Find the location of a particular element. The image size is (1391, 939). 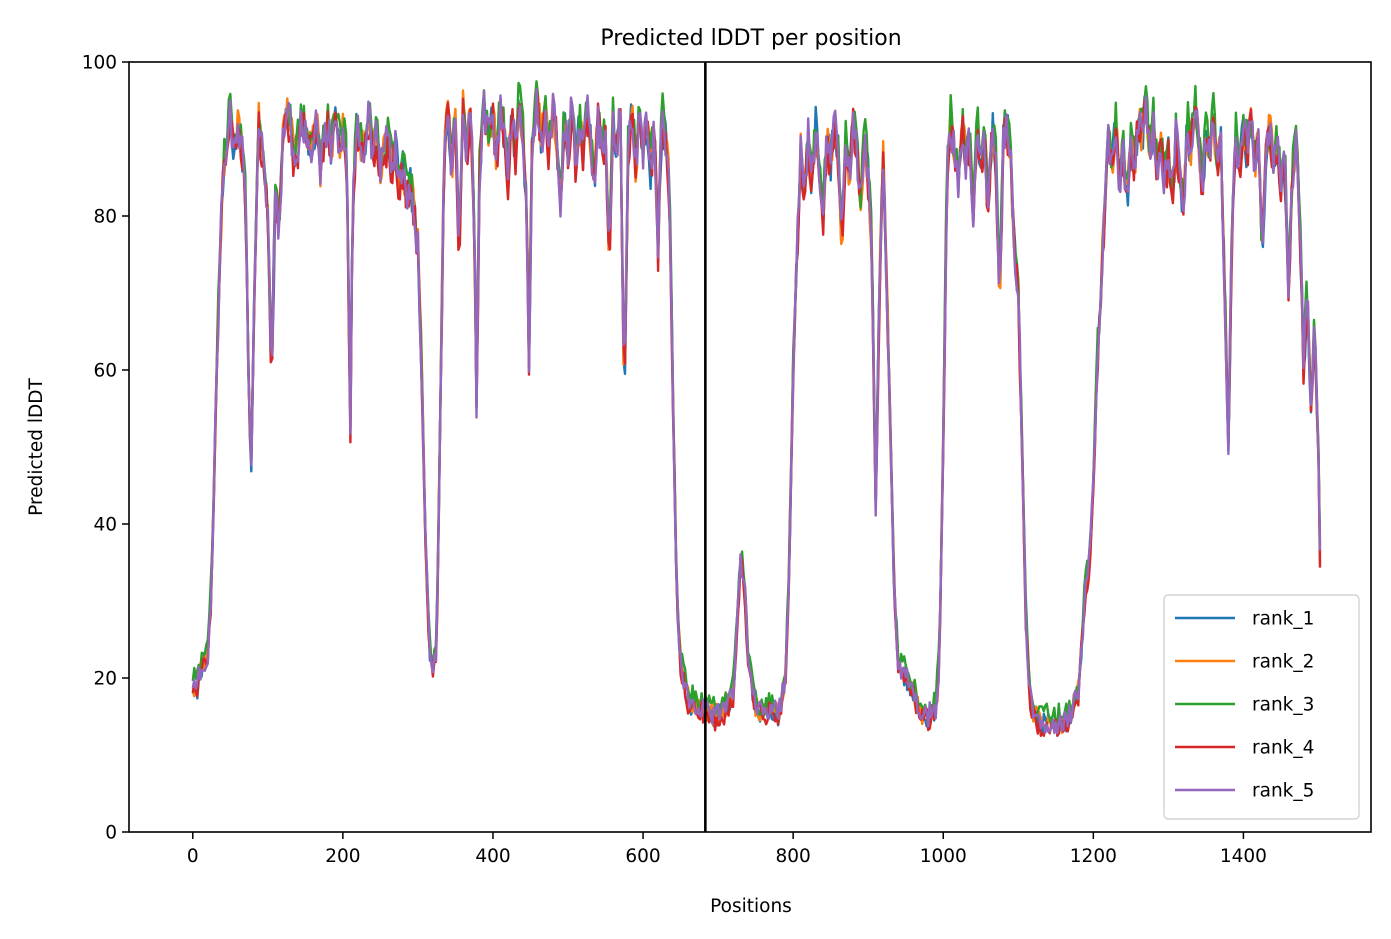

y-axis-ticks: 0 20 40 60 80 100 is located at coordinates (105, 448).